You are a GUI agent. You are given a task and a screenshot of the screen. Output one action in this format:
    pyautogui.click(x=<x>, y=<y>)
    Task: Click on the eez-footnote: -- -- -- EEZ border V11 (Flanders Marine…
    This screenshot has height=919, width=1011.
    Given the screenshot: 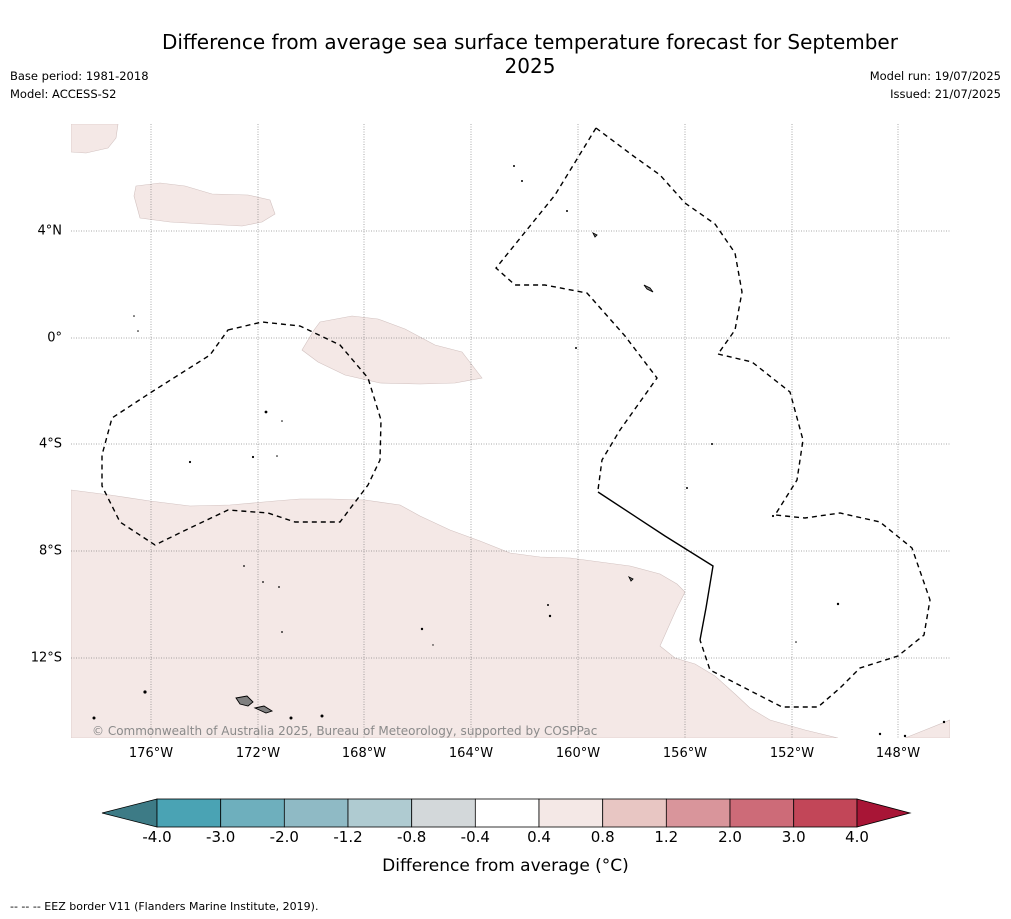 What is the action you would take?
    pyautogui.click(x=164, y=906)
    